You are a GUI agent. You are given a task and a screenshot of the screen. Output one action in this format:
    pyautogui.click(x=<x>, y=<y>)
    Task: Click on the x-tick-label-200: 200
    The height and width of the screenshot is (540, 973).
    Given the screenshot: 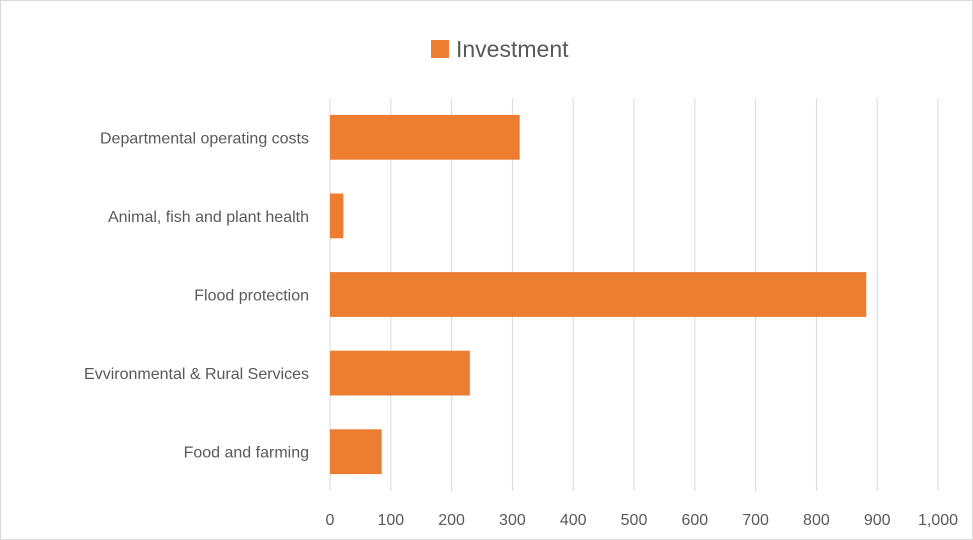 What is the action you would take?
    pyautogui.click(x=451, y=520)
    